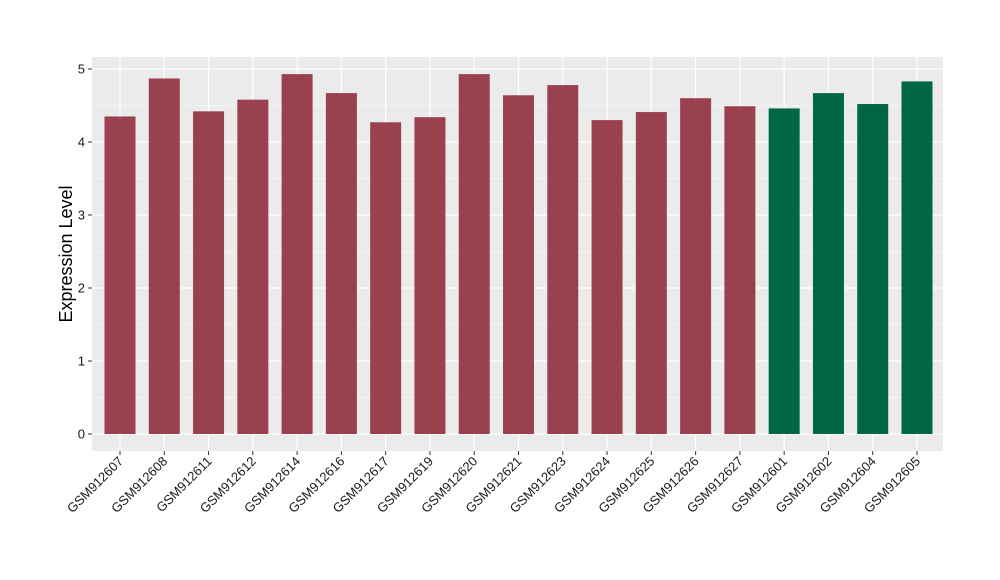 Image resolution: width=1000 pixels, height=580 pixels. I want to click on bar-GSM912601, so click(784, 271).